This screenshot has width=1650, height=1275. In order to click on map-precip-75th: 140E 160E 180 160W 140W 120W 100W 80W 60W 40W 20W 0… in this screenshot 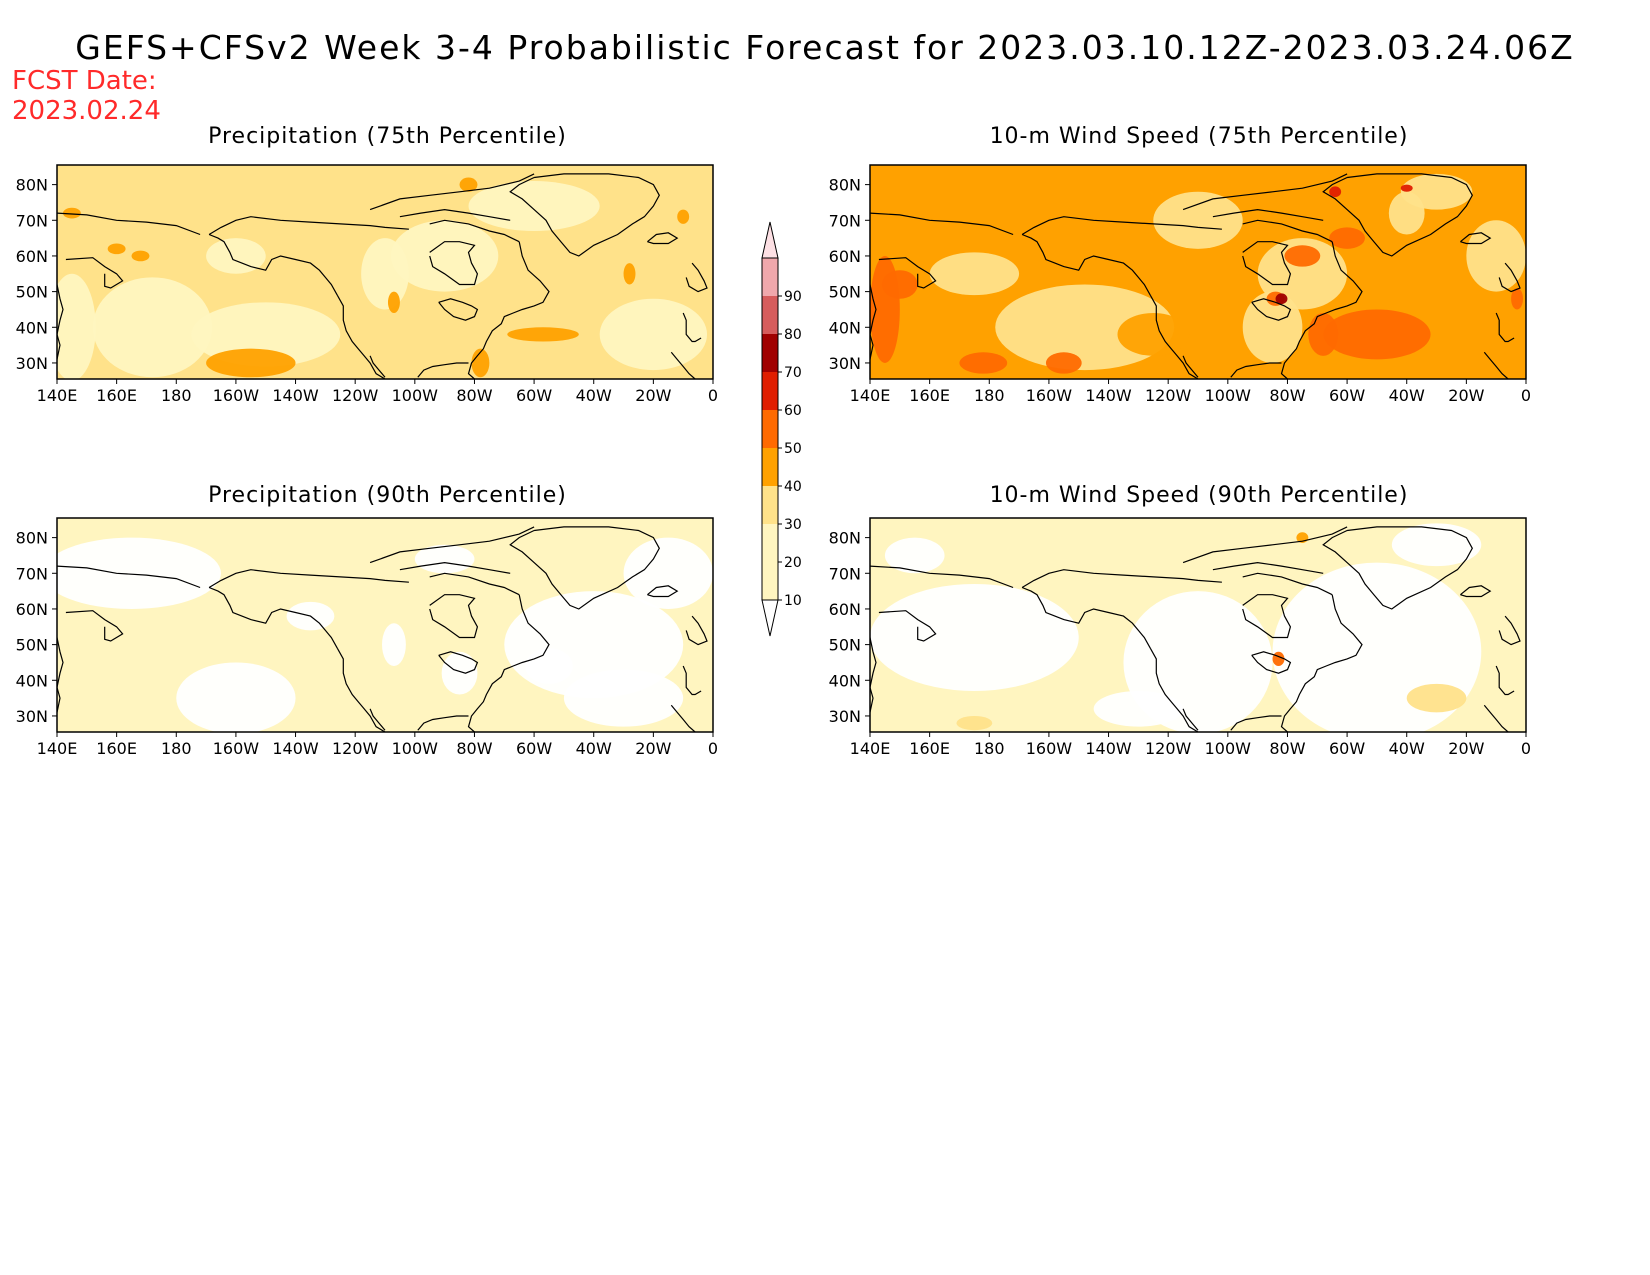, I will do `click(367, 284)`.